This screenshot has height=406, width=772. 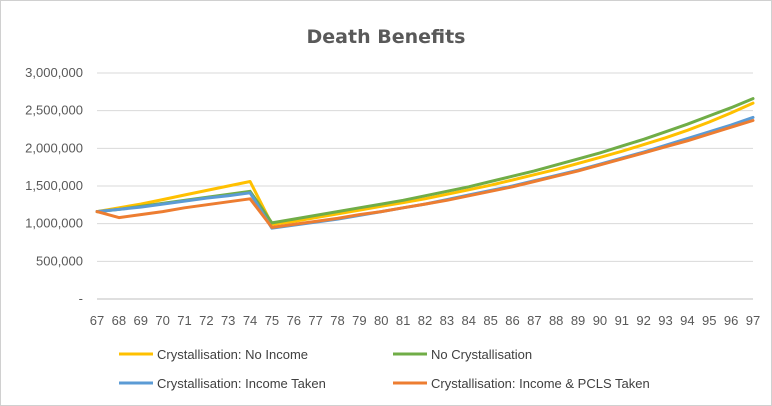 I want to click on x-tick-label: 90, so click(x=600, y=320).